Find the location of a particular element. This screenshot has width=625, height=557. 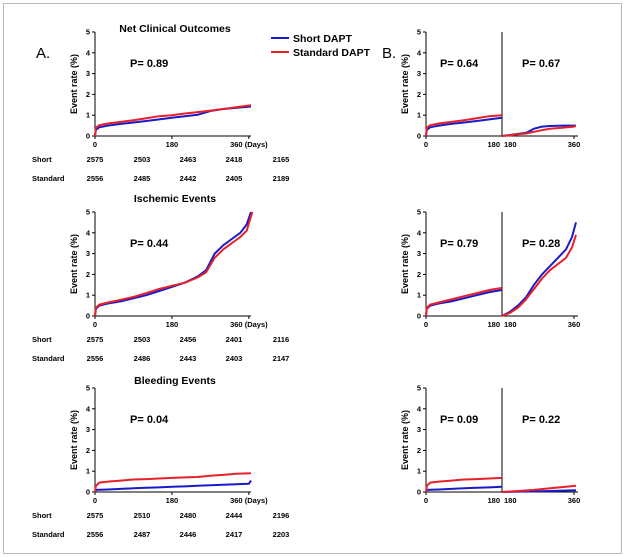

isch-a-risk-standard-cell: 2486 is located at coordinates (142, 358).